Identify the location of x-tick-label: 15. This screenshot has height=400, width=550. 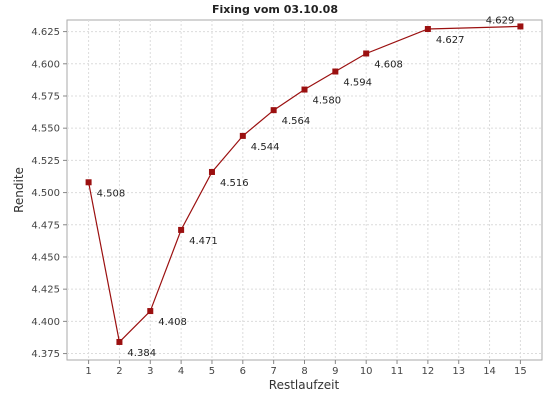
(520, 371).